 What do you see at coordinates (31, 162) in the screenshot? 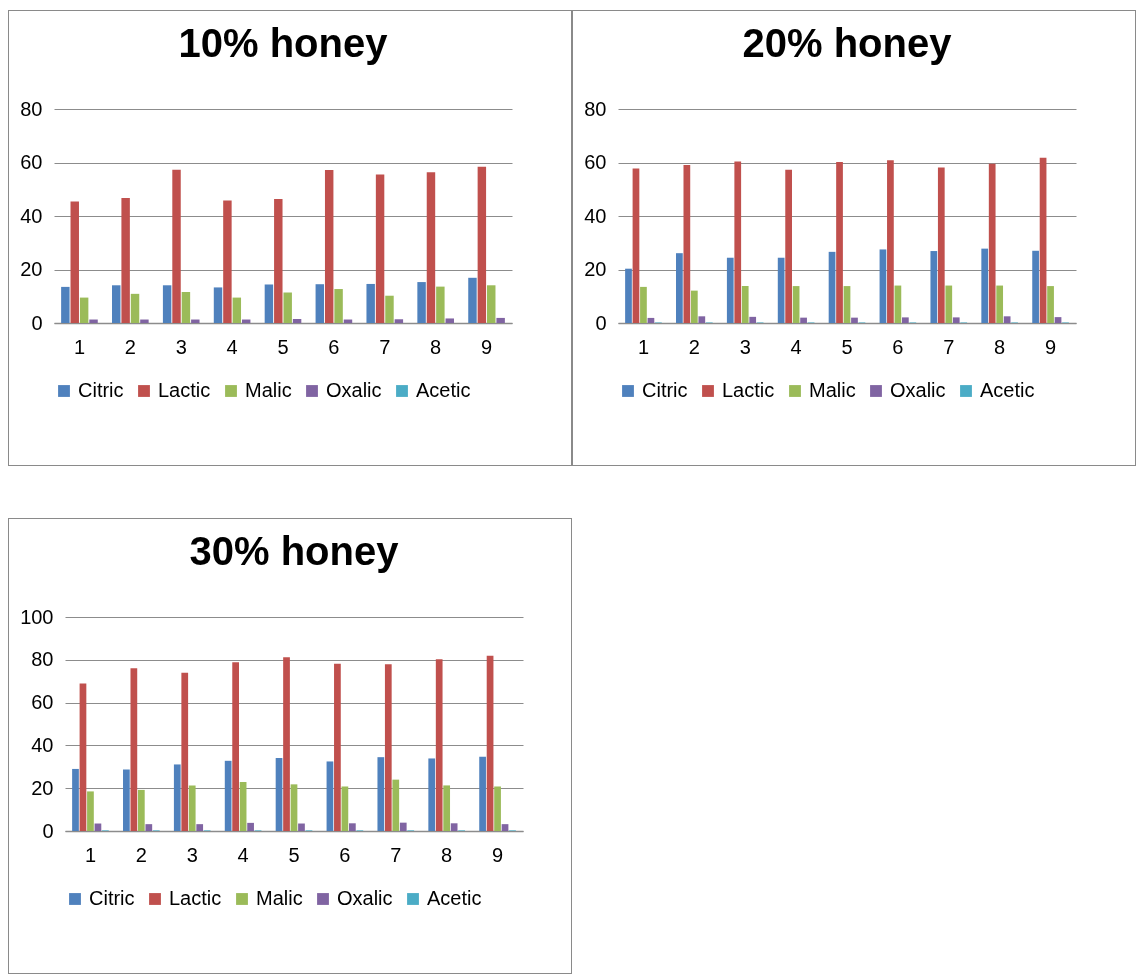
I see `y-tick-label: 60` at bounding box center [31, 162].